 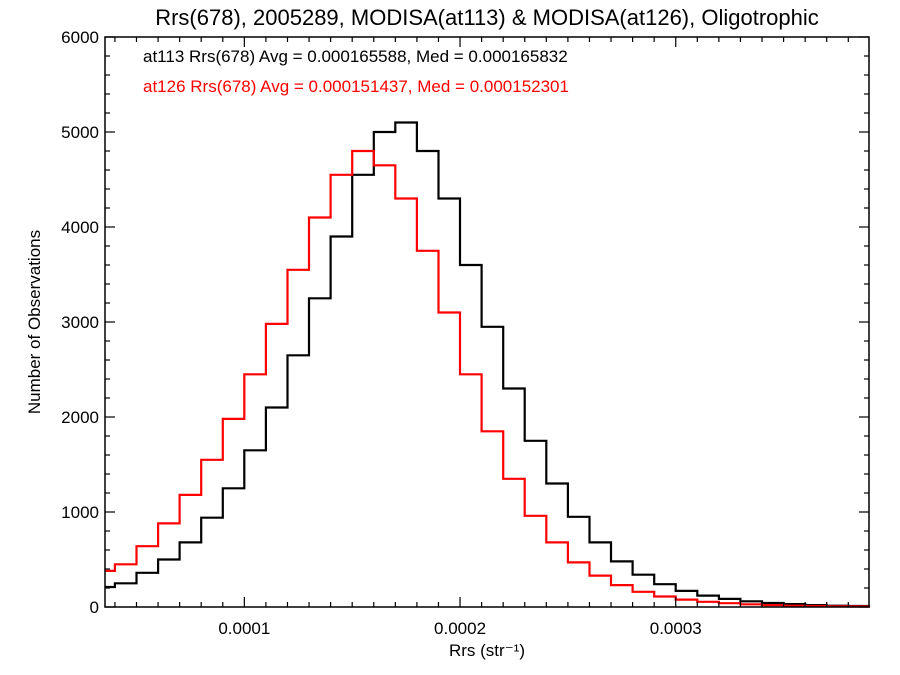 What do you see at coordinates (94, 607) in the screenshot?
I see `y-tick-label: 0` at bounding box center [94, 607].